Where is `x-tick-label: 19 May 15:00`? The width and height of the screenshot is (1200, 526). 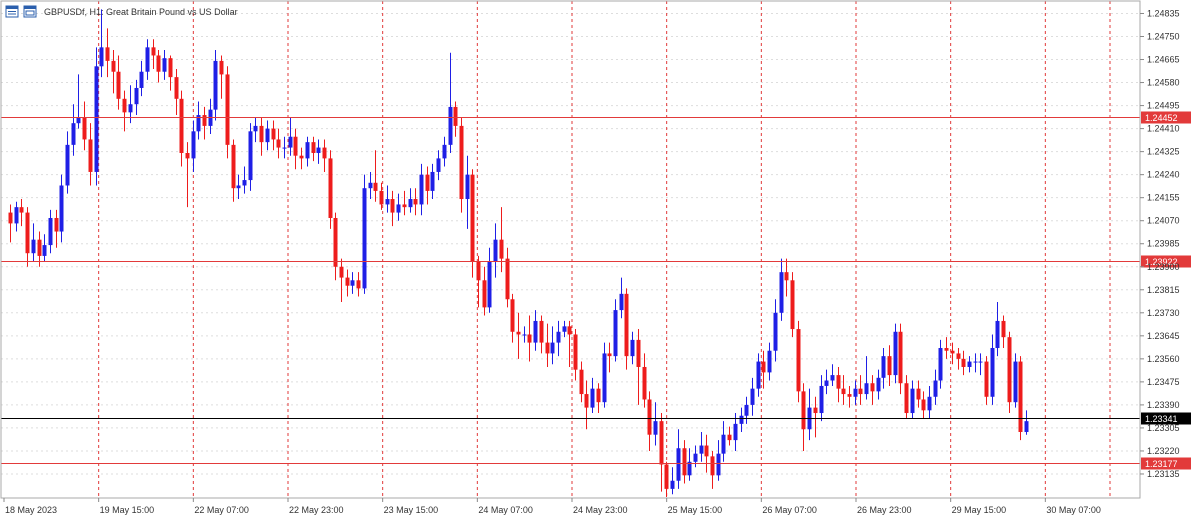
x-tick-label: 19 May 15:00 is located at coordinates (127, 510).